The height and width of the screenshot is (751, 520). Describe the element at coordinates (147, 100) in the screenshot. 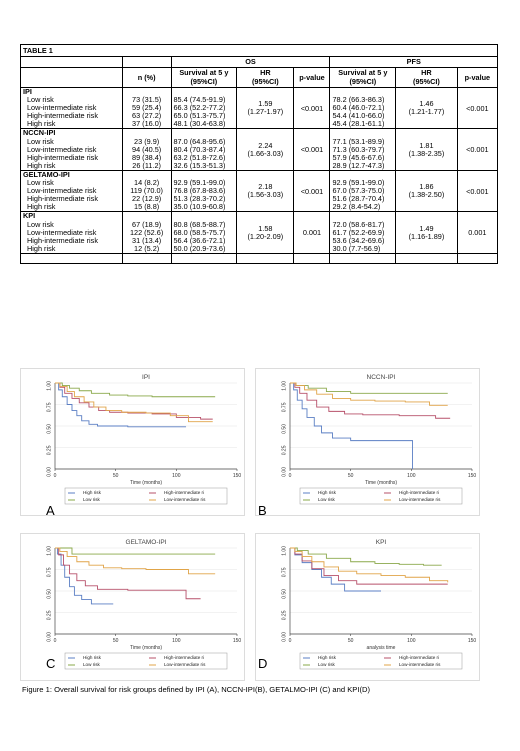

I see `n-percent-value: 73 (31.5)` at that location.